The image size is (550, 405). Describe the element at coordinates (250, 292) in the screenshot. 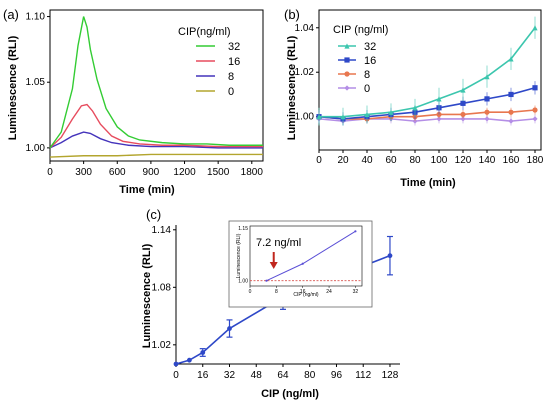

I see `inset-x-tick-label: 0` at that location.